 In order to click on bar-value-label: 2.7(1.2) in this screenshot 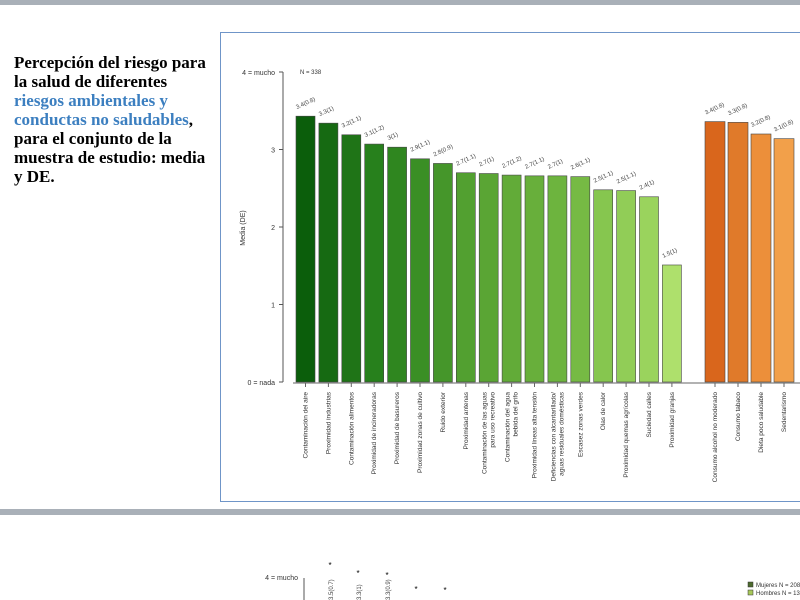, I will do `click(511, 163)`.